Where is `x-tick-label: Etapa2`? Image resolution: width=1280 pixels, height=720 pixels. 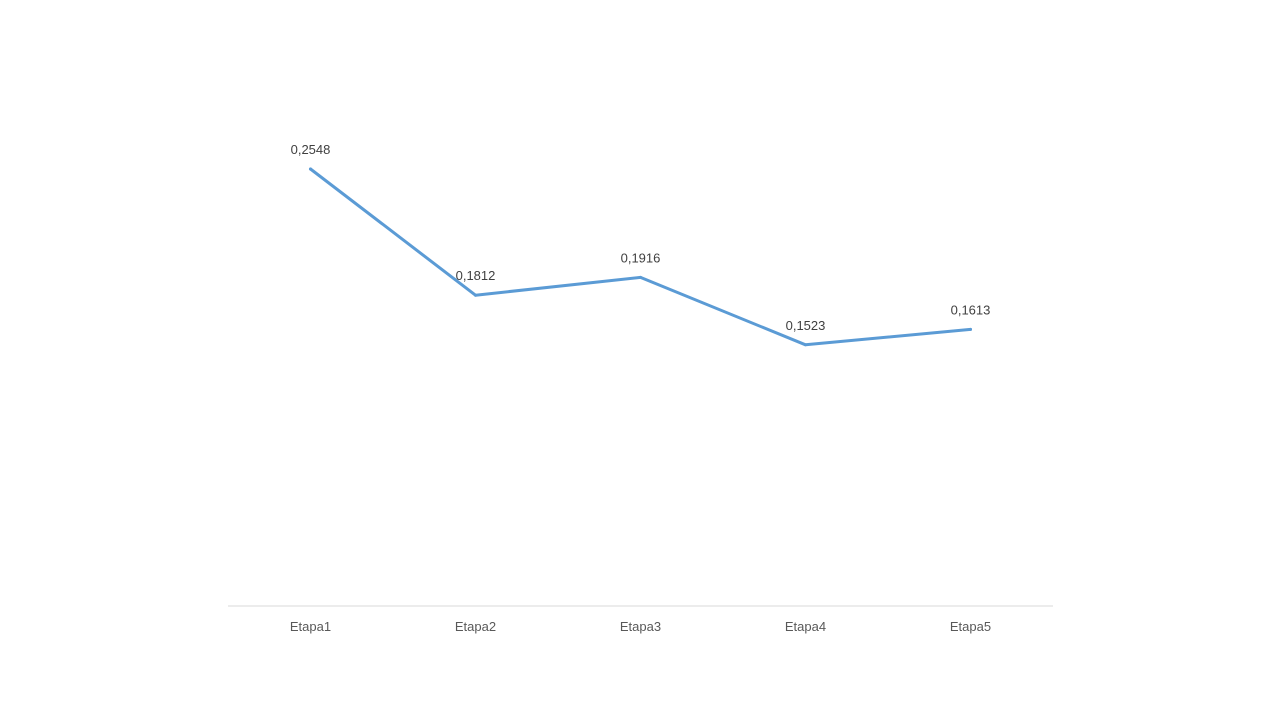
x-tick-label: Etapa2 is located at coordinates (475, 626).